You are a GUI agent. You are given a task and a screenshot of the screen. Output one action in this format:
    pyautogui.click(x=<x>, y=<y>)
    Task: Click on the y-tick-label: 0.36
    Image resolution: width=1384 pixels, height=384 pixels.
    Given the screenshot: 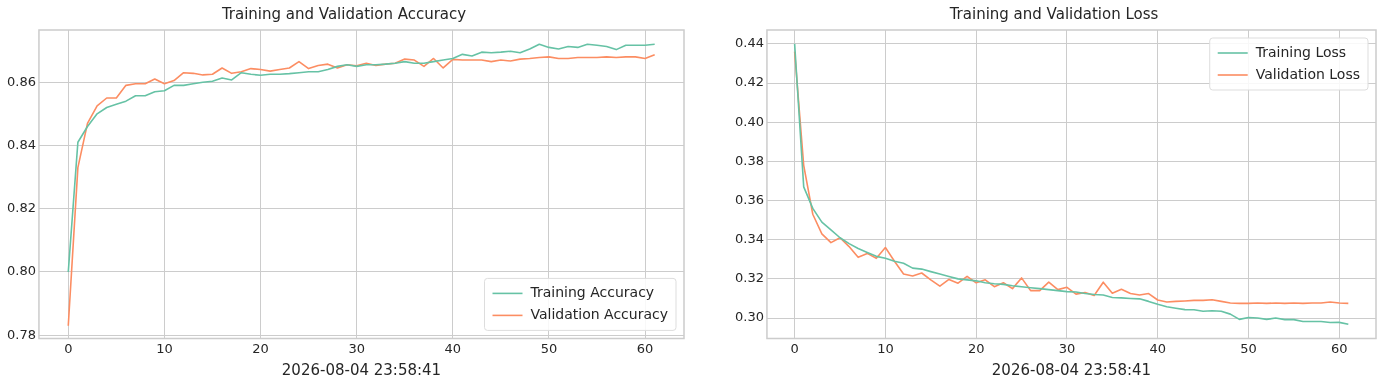 What is the action you would take?
    pyautogui.click(x=749, y=199)
    